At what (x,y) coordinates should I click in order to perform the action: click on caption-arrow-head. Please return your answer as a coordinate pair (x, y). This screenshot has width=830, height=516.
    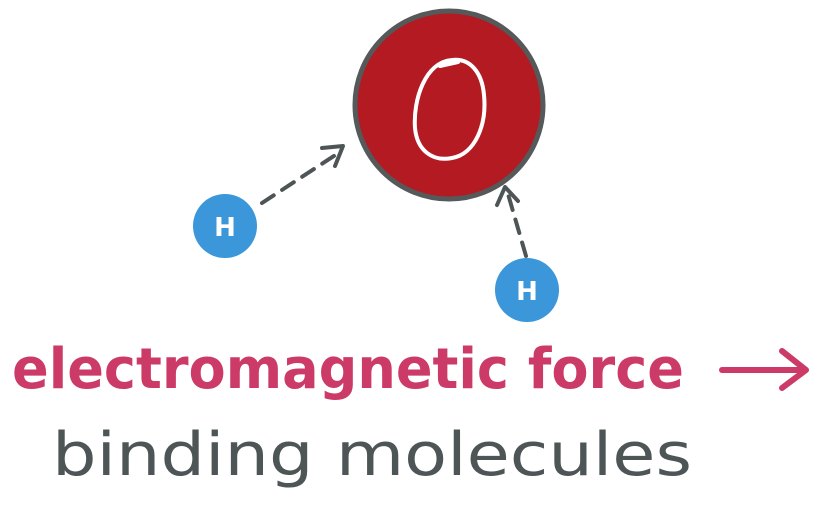
    Looking at the image, I should click on (794, 369).